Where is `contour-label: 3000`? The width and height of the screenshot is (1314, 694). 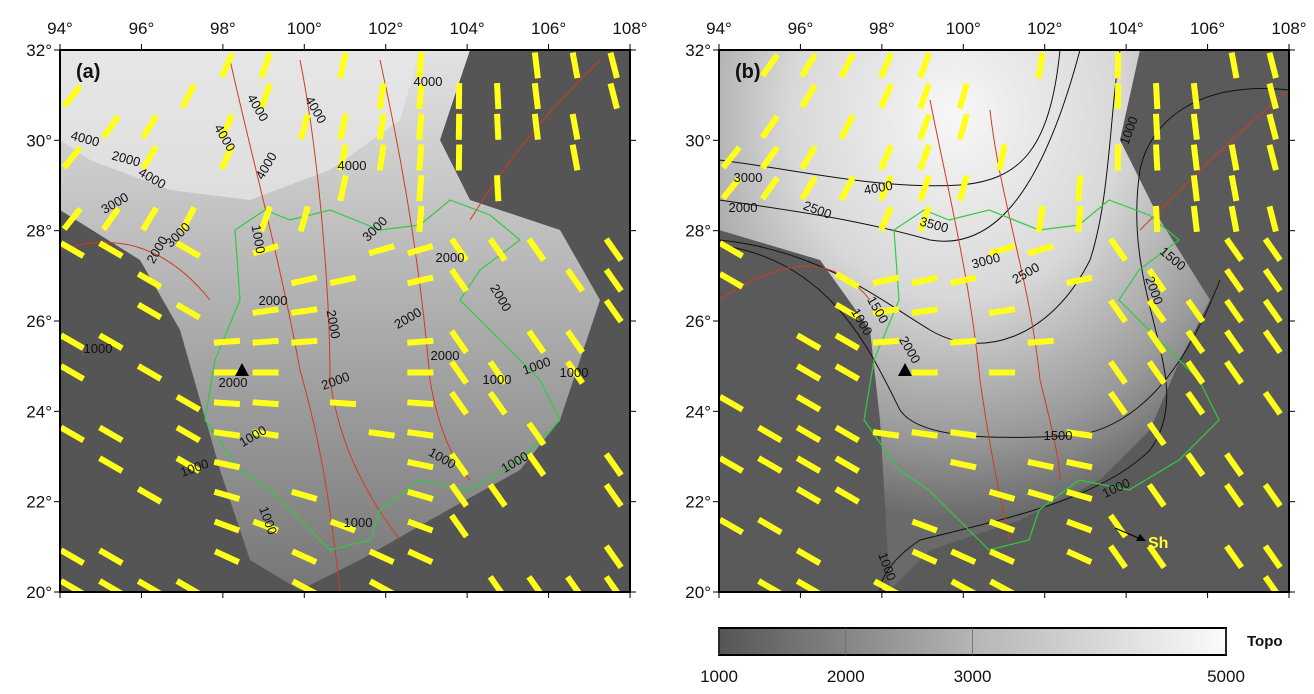 contour-label: 3000 is located at coordinates (748, 177).